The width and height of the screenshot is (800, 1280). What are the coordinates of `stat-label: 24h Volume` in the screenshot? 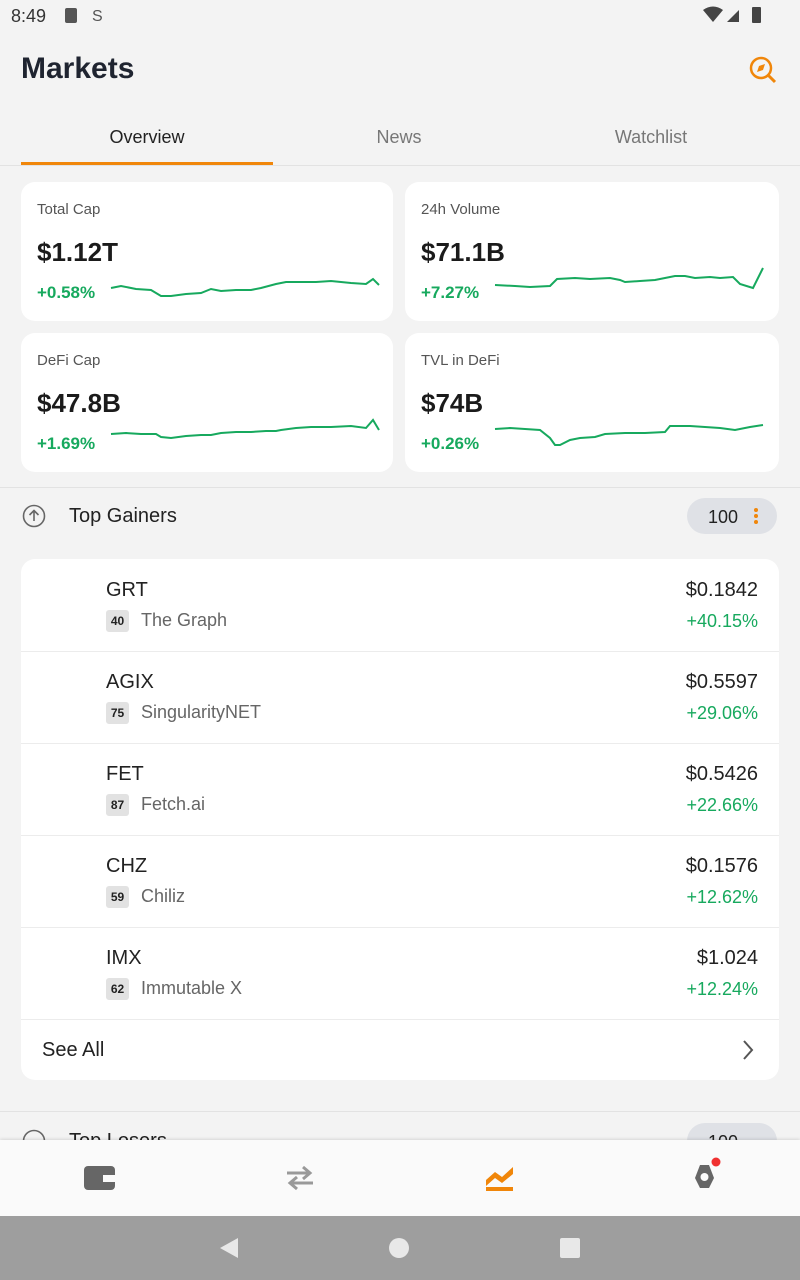 It's located at (461, 209).